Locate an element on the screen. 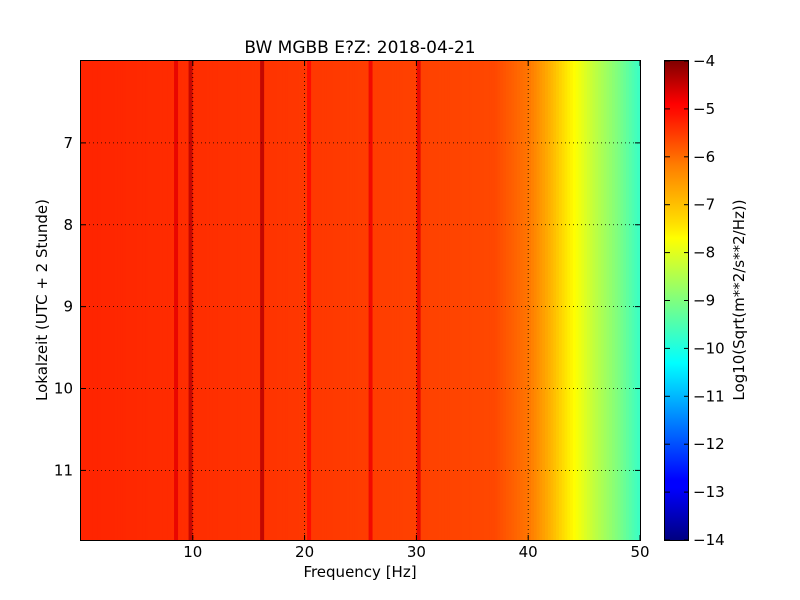 This screenshot has height=600, width=800. colorbar-ticks: −4 −5 −6 −7 −8 −9 −10 −11 −12 −13 −14 is located at coordinates (695, 300).